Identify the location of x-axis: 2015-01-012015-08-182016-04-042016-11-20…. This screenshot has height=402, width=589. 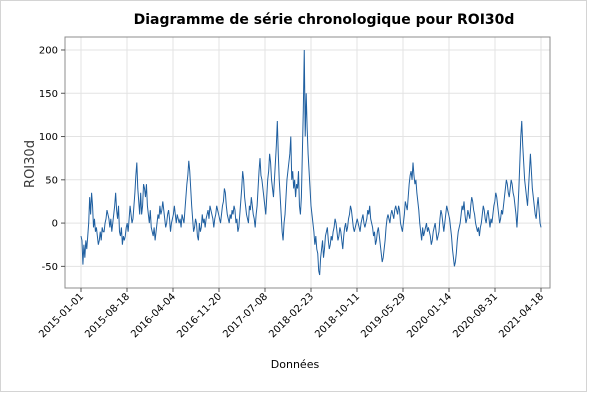
(291, 314).